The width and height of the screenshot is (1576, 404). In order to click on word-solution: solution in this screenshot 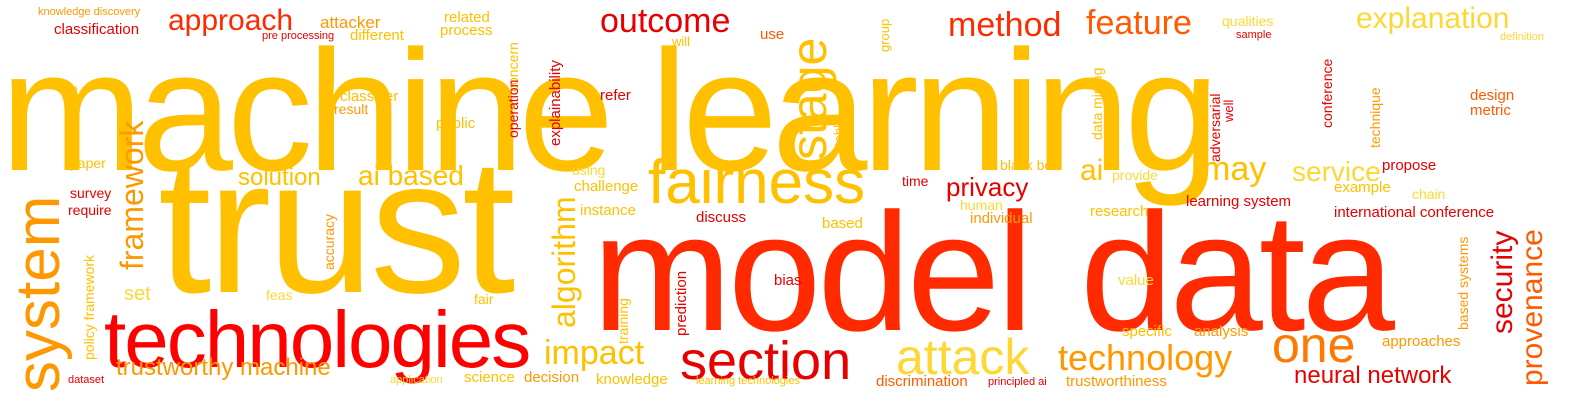, I will do `click(279, 177)`.